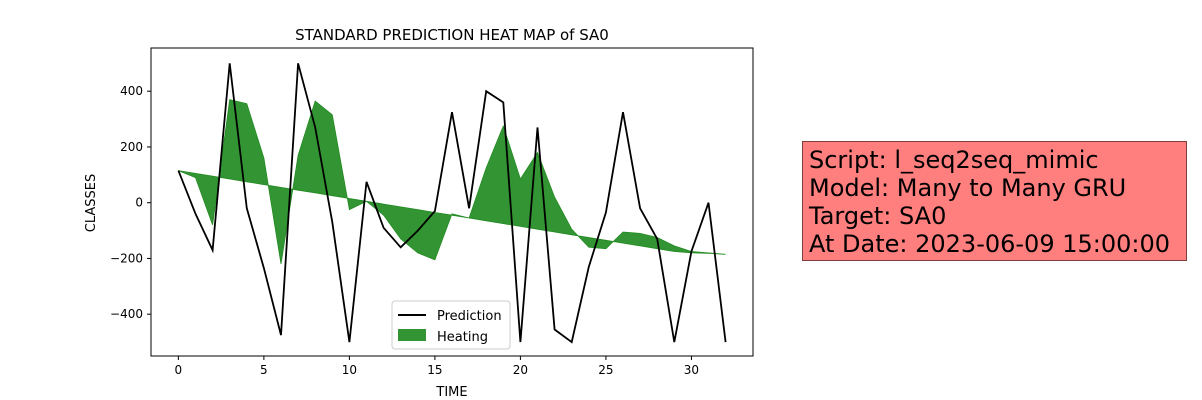 The height and width of the screenshot is (400, 1202). What do you see at coordinates (990, 244) in the screenshot?
I see `info-date: At Date: 2023-06-09 15:00:00` at bounding box center [990, 244].